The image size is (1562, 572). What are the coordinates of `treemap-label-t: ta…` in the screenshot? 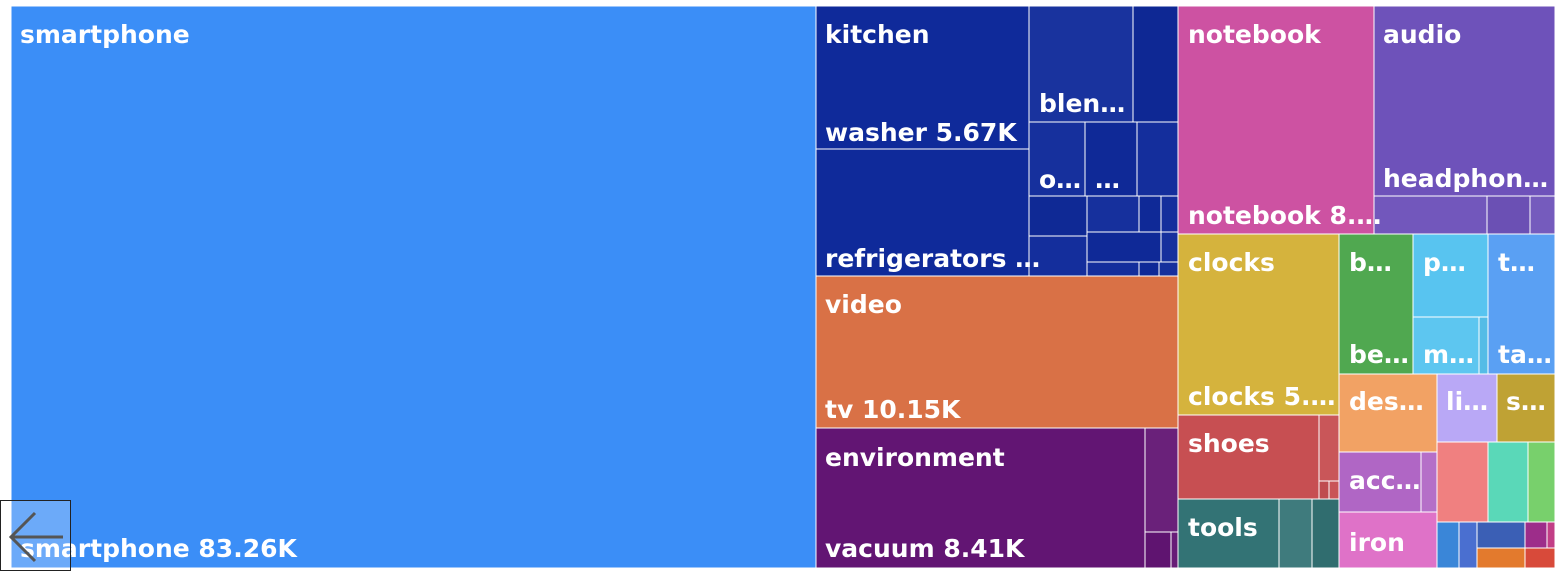 It's located at (1525, 354).